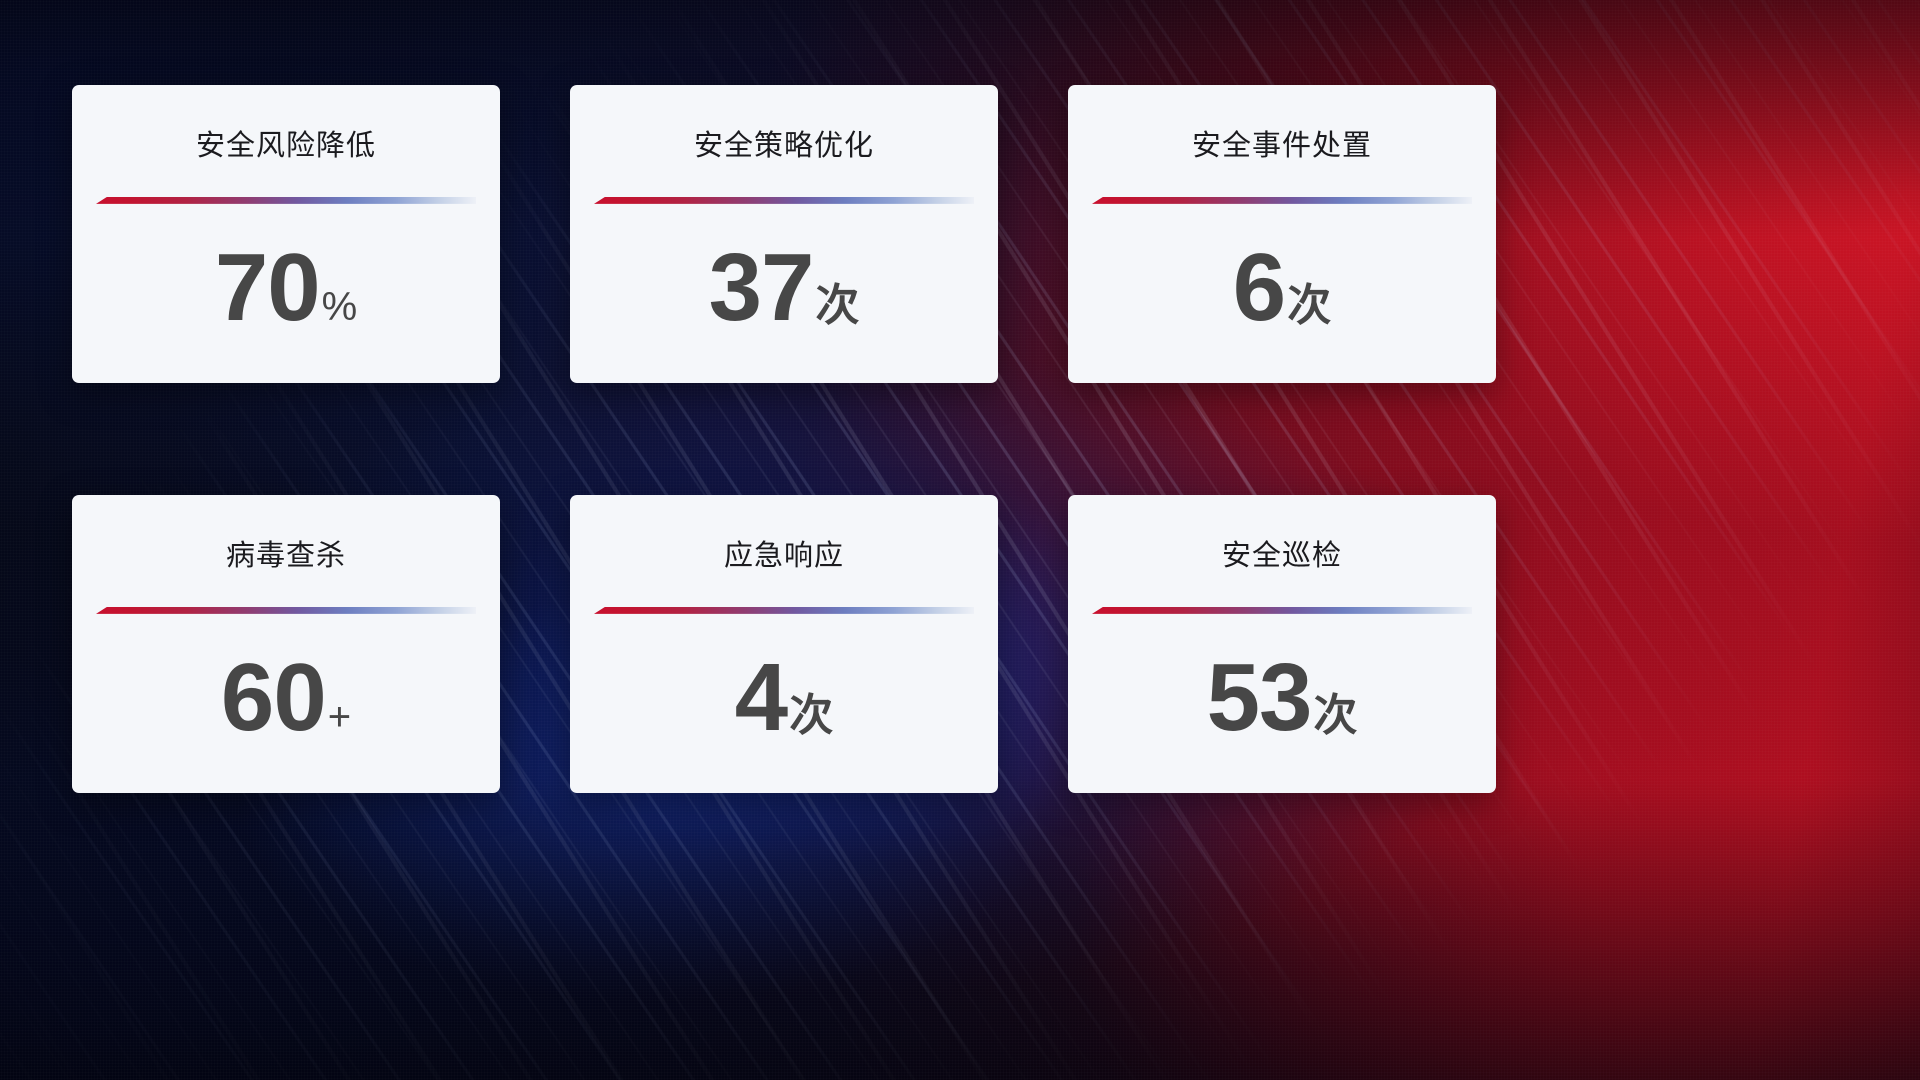 The image size is (1920, 1080). Describe the element at coordinates (1259, 697) in the screenshot. I see `metric-value-number: 53` at that location.